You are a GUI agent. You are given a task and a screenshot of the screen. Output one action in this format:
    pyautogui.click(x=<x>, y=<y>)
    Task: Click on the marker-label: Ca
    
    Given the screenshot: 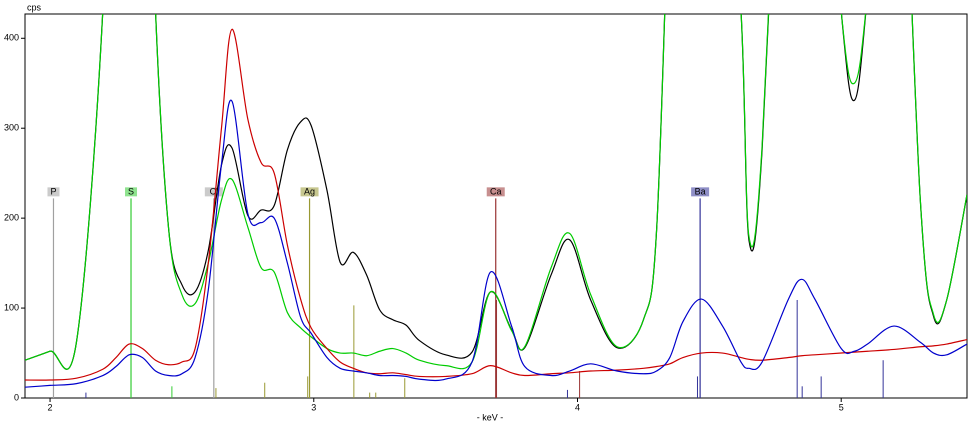 What is the action you would take?
    pyautogui.click(x=496, y=191)
    